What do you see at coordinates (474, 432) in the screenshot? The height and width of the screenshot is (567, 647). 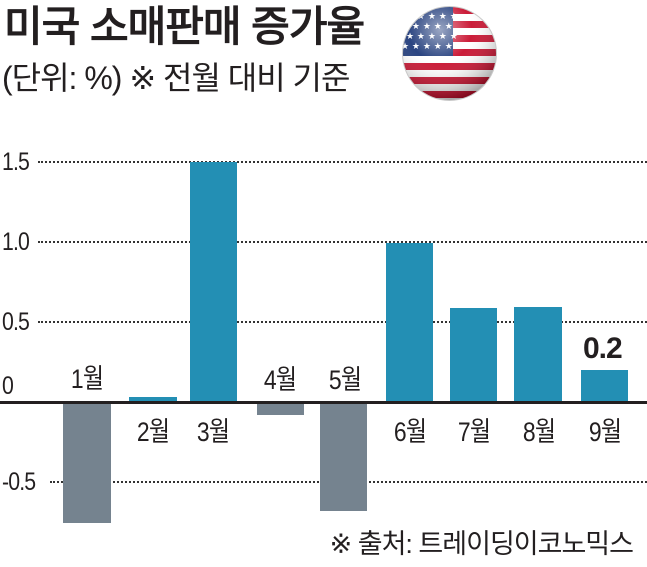 I see `month-label: 7월` at bounding box center [474, 432].